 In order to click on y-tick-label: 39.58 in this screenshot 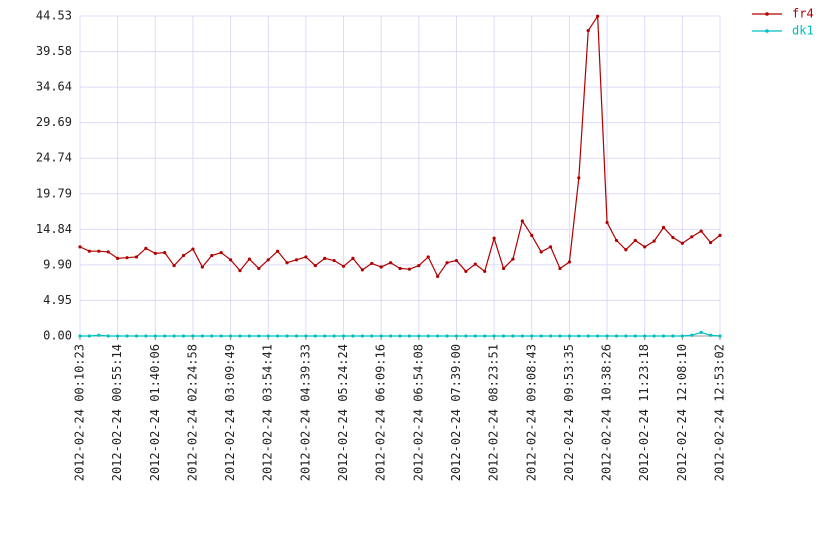, I will do `click(54, 51)`.